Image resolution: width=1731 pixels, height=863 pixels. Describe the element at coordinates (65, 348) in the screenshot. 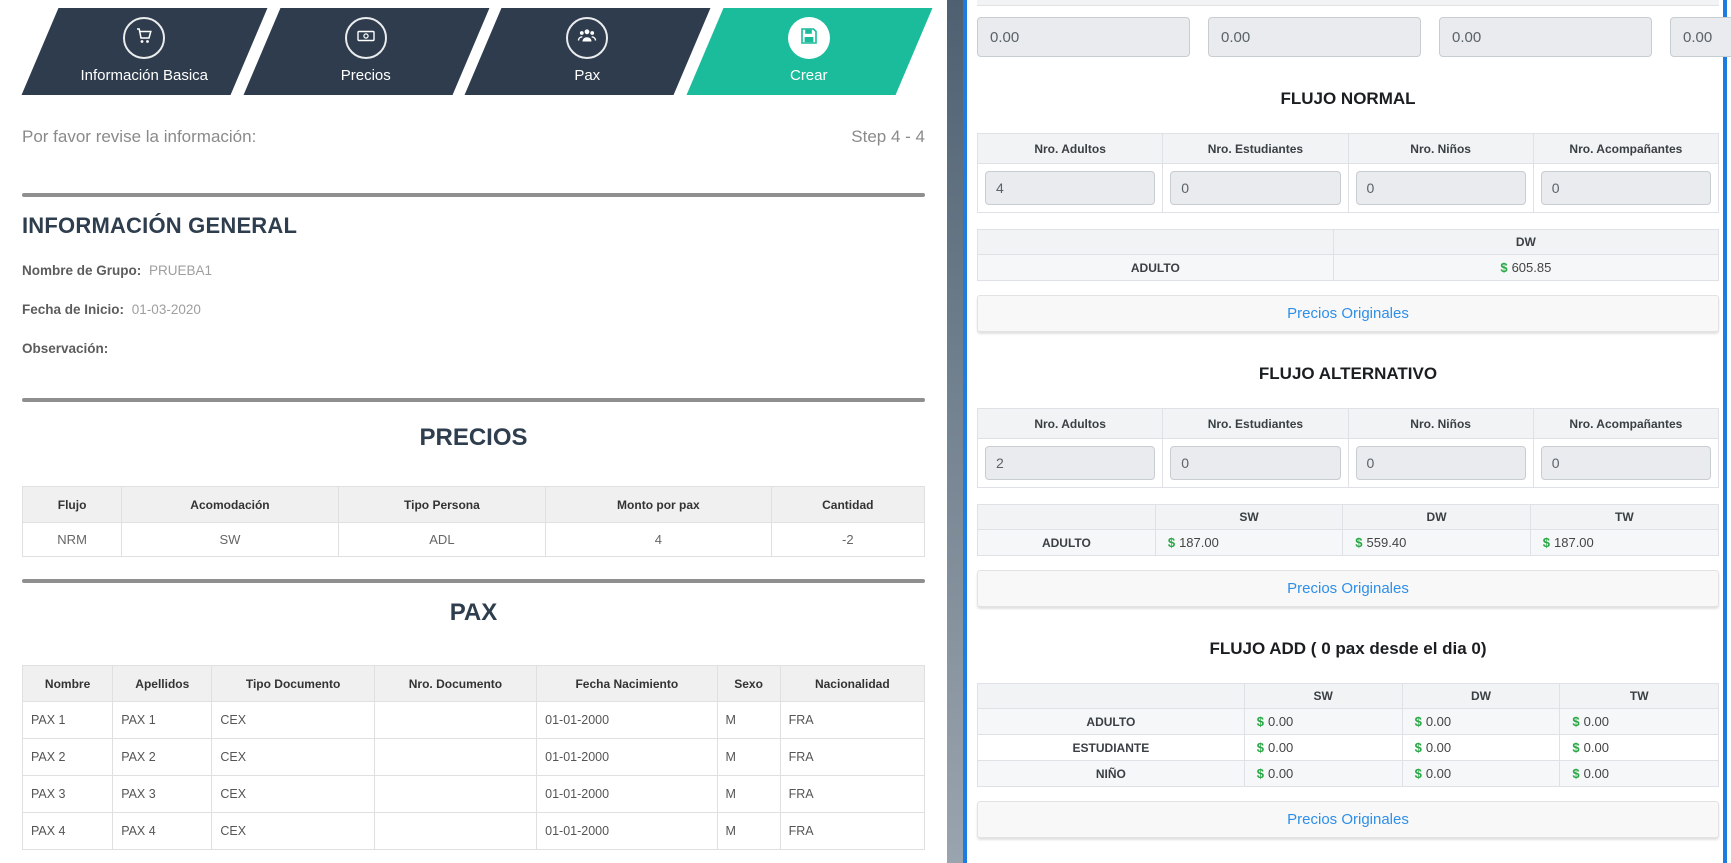

I see `field-label: Observación:` at that location.